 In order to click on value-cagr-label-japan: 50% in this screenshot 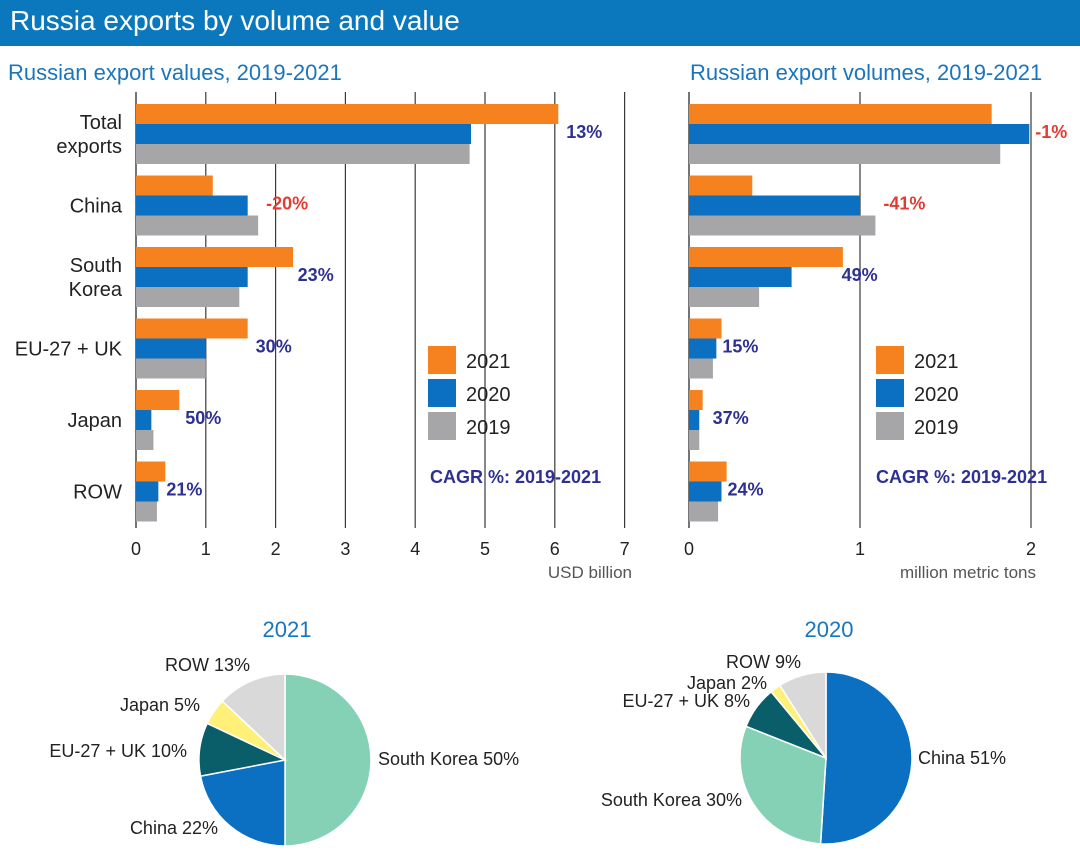, I will do `click(203, 418)`.